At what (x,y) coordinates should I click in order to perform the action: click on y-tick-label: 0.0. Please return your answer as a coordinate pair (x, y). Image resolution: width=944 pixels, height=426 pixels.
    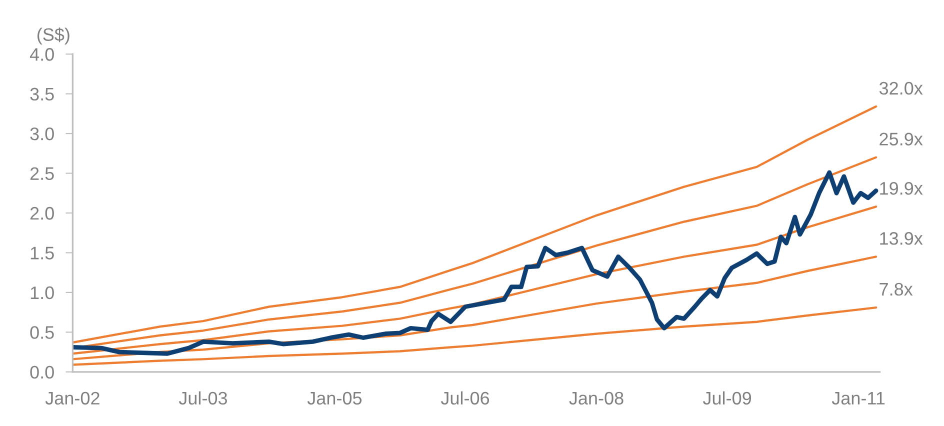
    Looking at the image, I should click on (42, 372).